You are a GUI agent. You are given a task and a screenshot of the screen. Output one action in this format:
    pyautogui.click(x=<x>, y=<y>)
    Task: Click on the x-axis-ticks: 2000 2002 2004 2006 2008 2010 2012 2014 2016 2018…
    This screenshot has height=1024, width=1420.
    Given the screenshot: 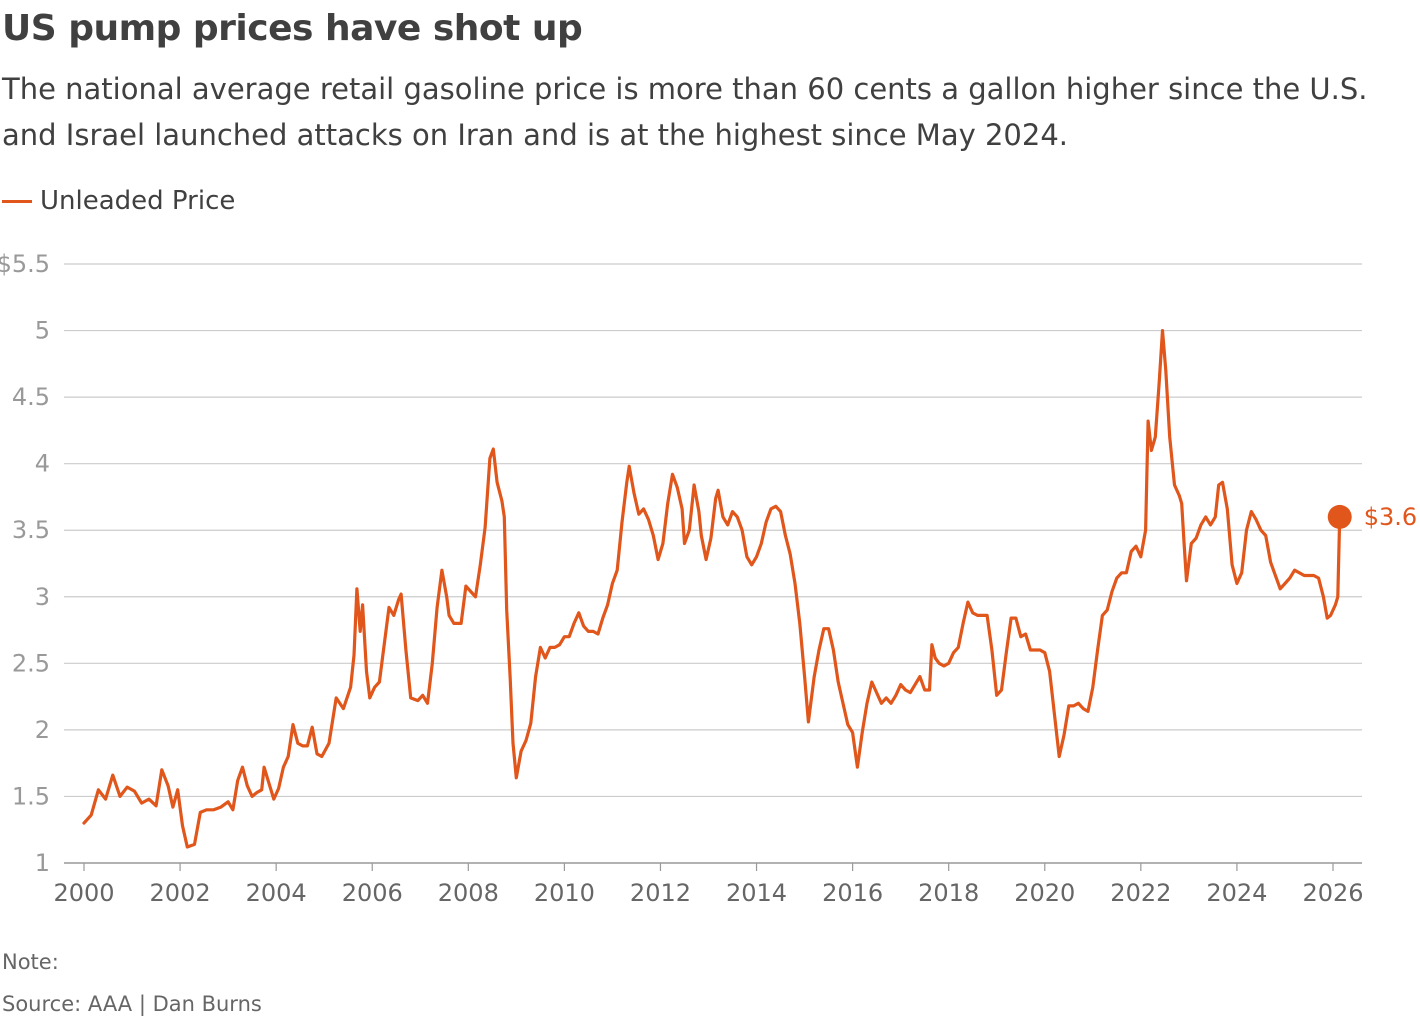 What is the action you would take?
    pyautogui.click(x=708, y=885)
    